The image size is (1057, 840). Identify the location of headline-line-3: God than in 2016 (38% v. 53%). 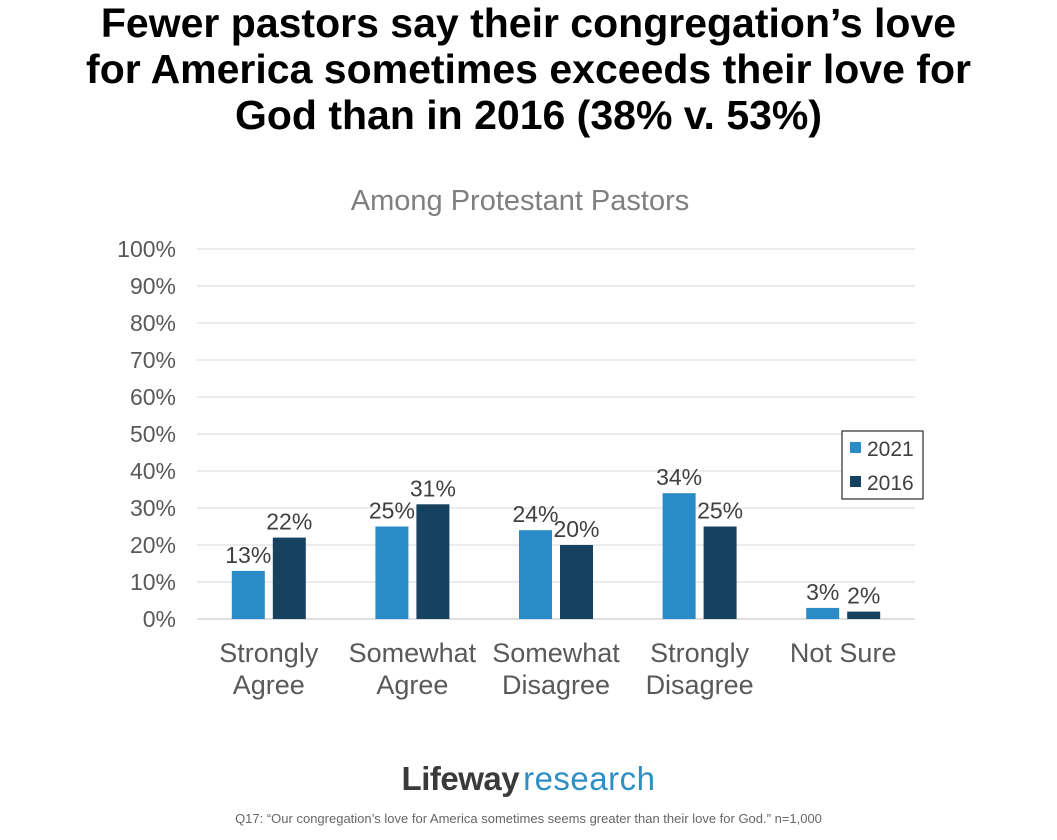
(528, 115).